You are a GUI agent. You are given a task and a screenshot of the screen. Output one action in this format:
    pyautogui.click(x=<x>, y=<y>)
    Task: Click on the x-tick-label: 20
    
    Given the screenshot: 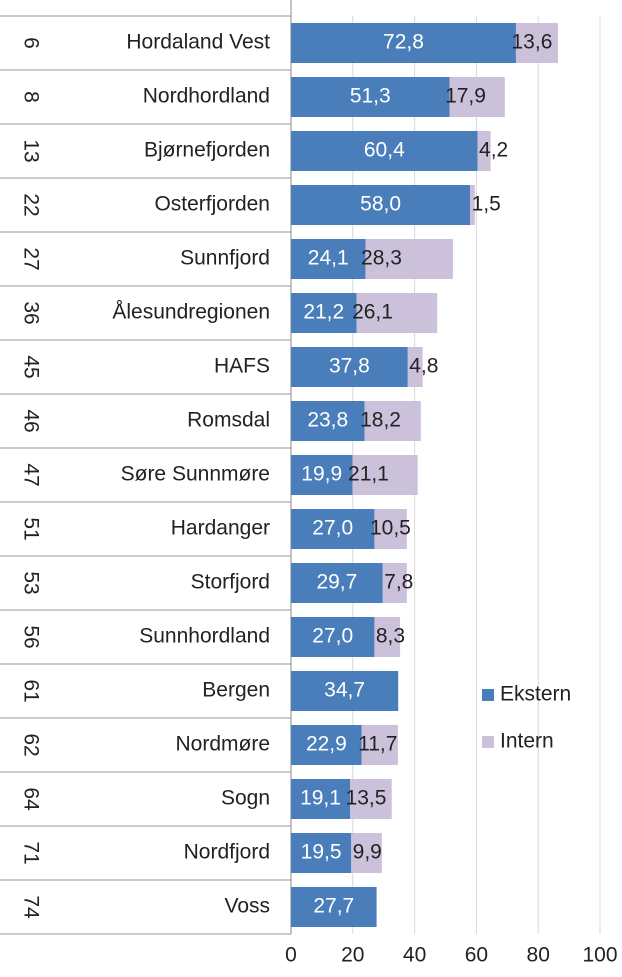 What is the action you would take?
    pyautogui.click(x=352, y=955)
    